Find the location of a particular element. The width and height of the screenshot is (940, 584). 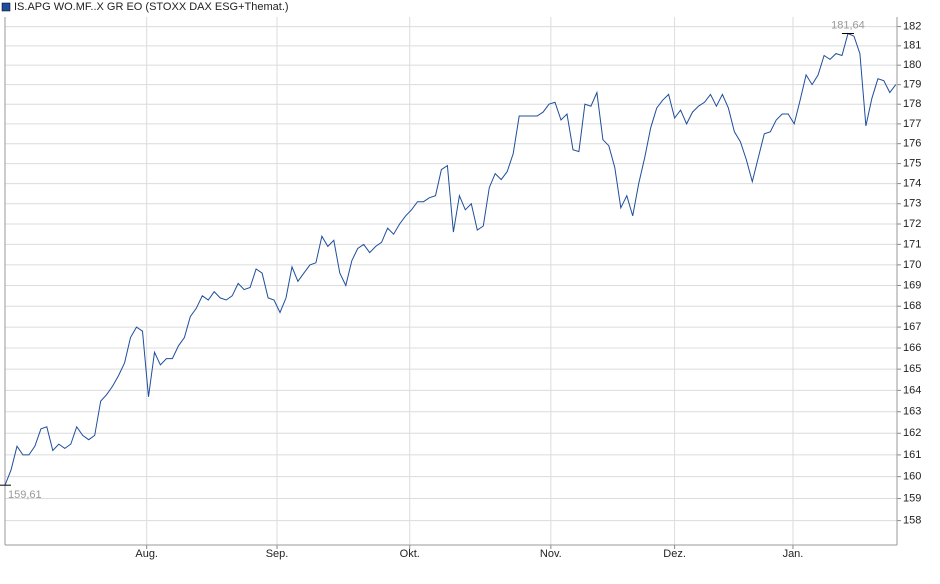

y-tick-label: 181 is located at coordinates (912, 46).